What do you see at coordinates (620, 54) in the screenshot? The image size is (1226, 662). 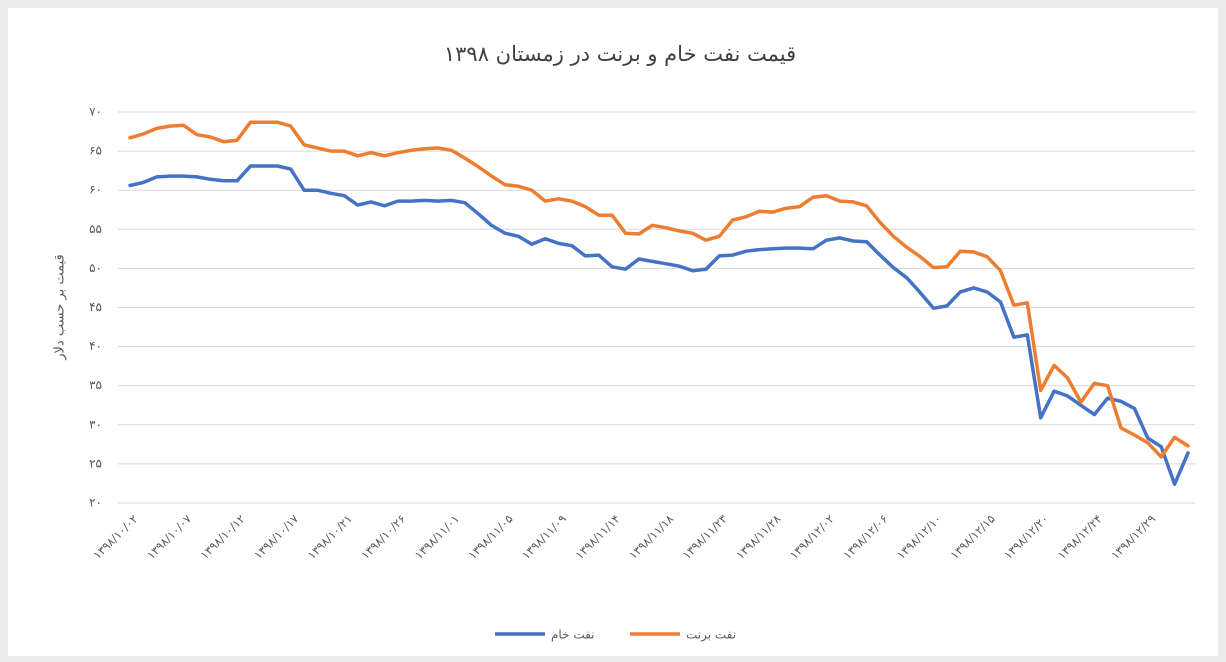 I see `chart-title: قیمت نفت خام و برنت در زمستان ۱۳۹۸` at bounding box center [620, 54].